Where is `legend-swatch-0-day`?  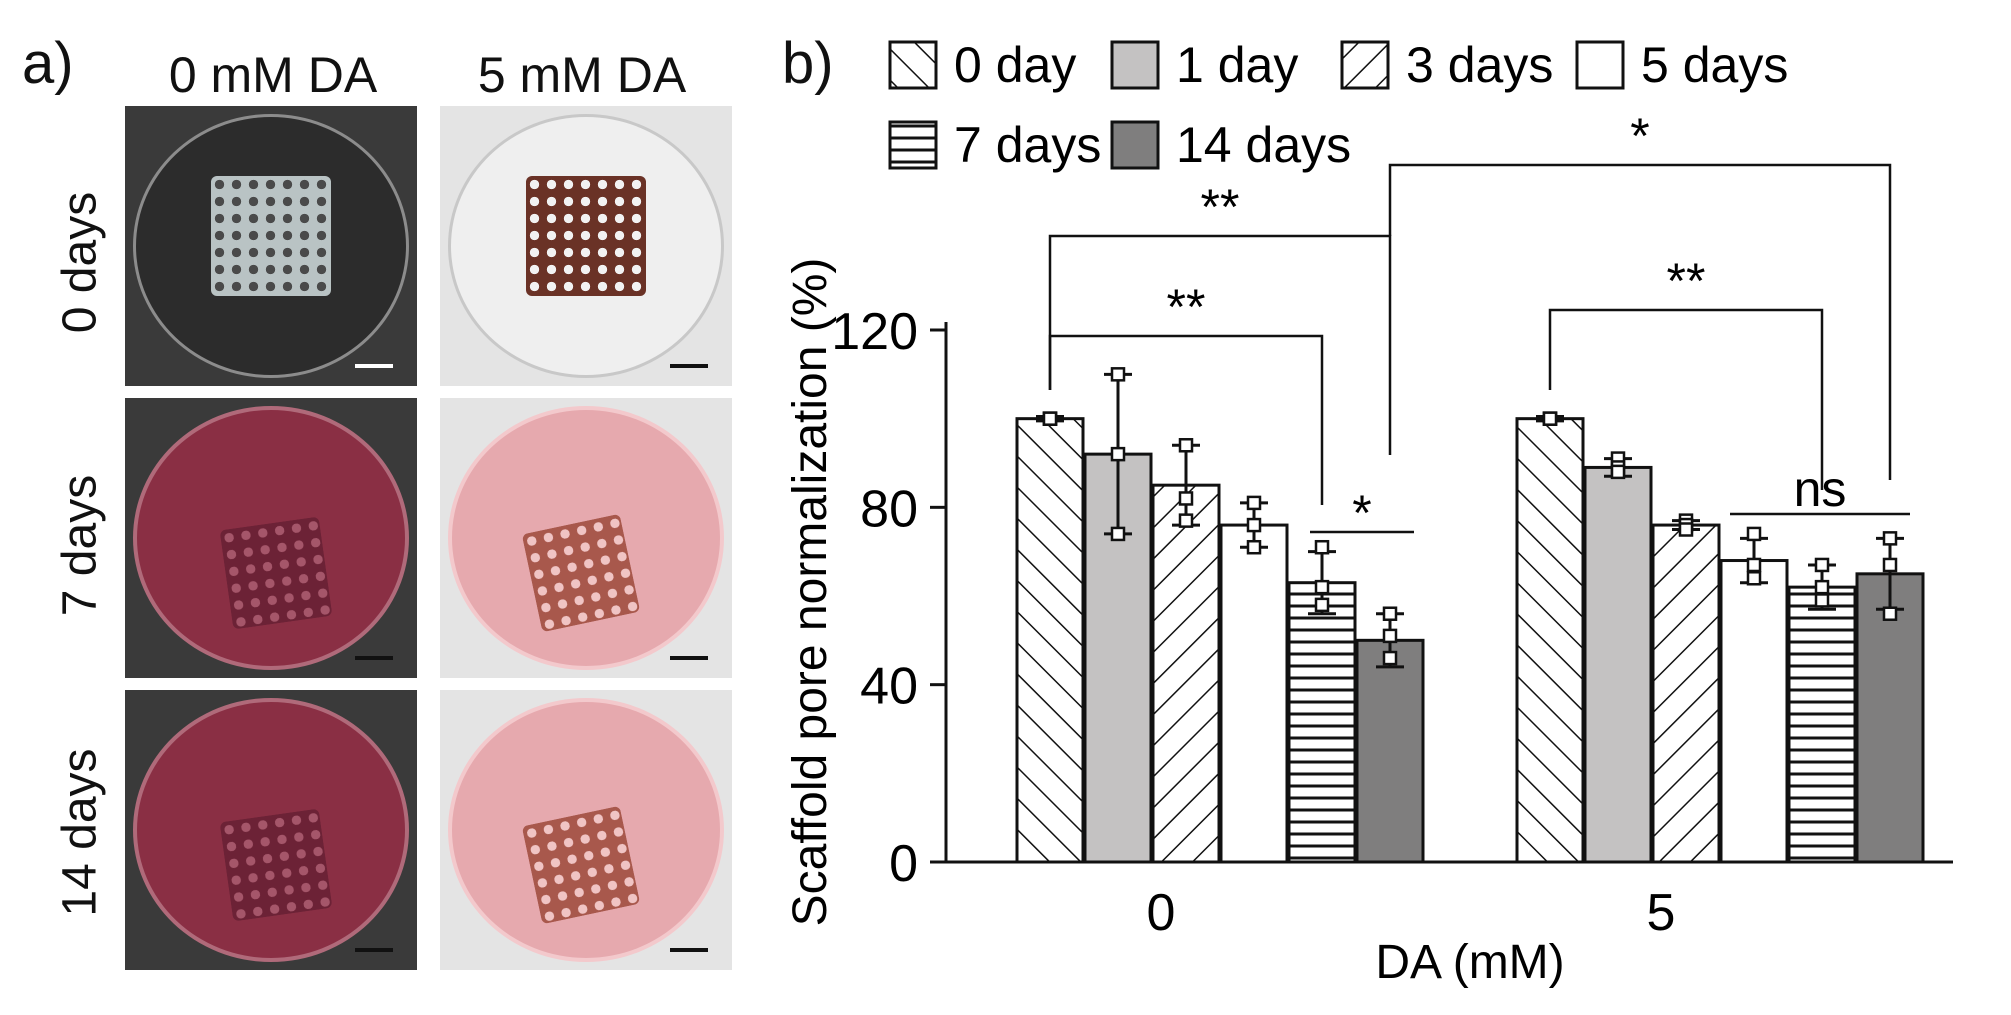 legend-swatch-0-day is located at coordinates (913, 65).